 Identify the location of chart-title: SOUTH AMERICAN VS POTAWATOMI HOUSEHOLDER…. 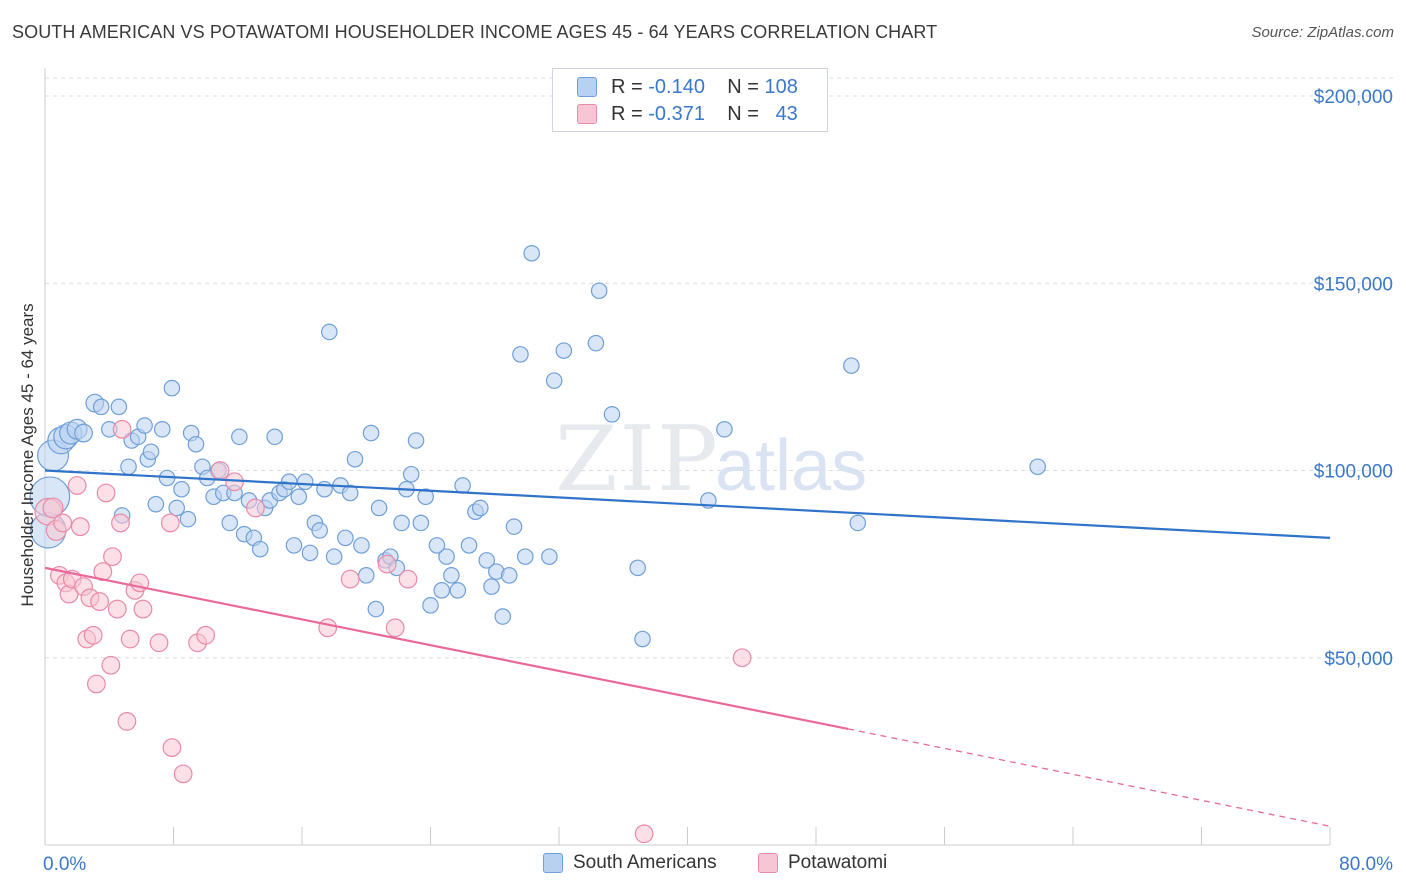
(475, 32).